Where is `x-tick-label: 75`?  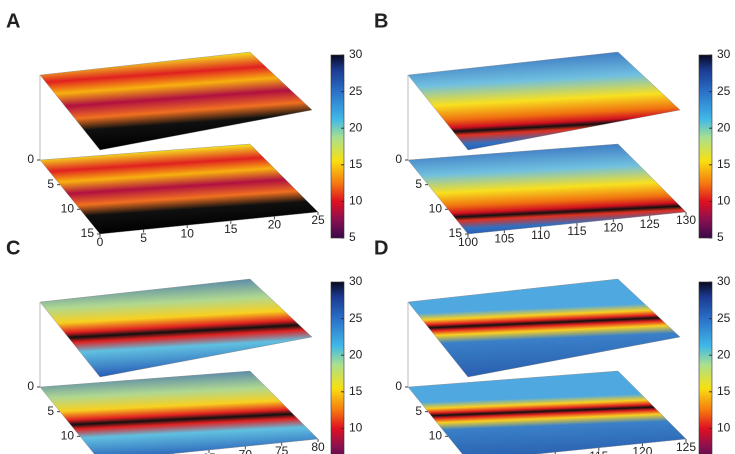
x-tick-label: 75 is located at coordinates (282, 449).